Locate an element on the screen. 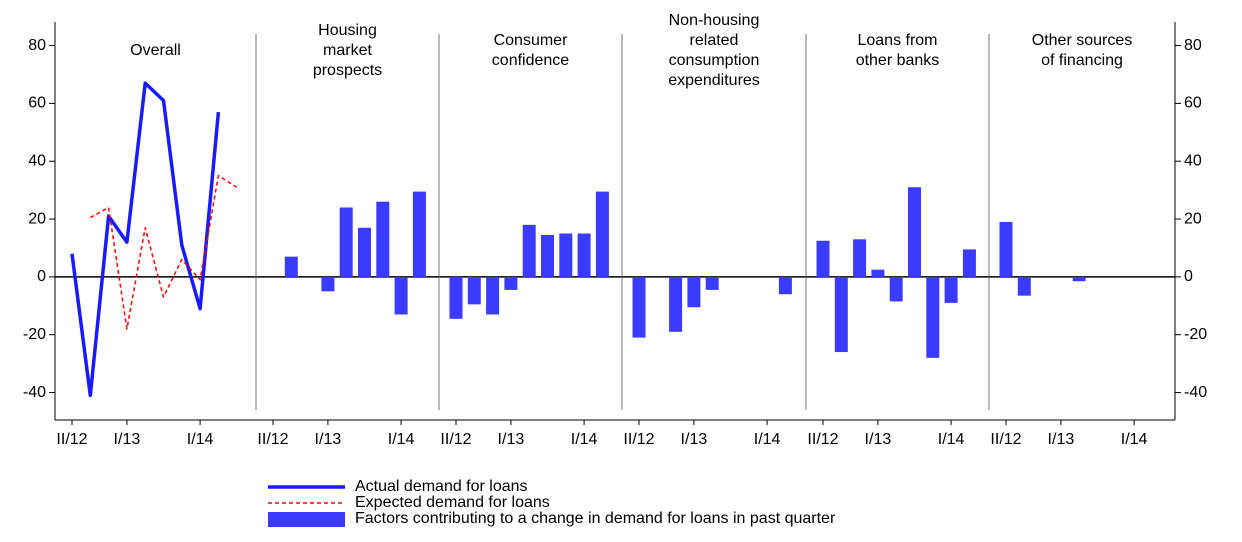 Image resolution: width=1242 pixels, height=542 pixels. y-tick-label: 20 is located at coordinates (37, 218).